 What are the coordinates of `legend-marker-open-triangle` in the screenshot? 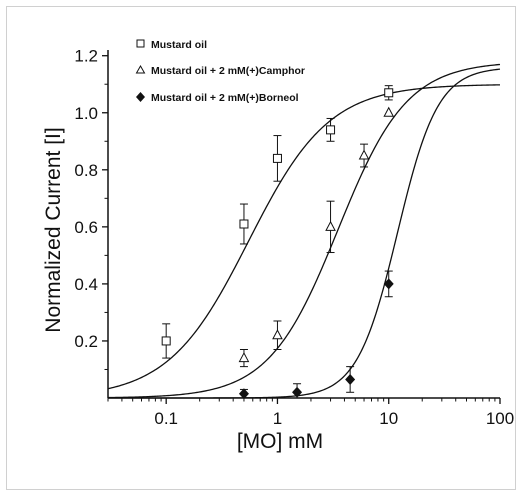 It's located at (140, 69).